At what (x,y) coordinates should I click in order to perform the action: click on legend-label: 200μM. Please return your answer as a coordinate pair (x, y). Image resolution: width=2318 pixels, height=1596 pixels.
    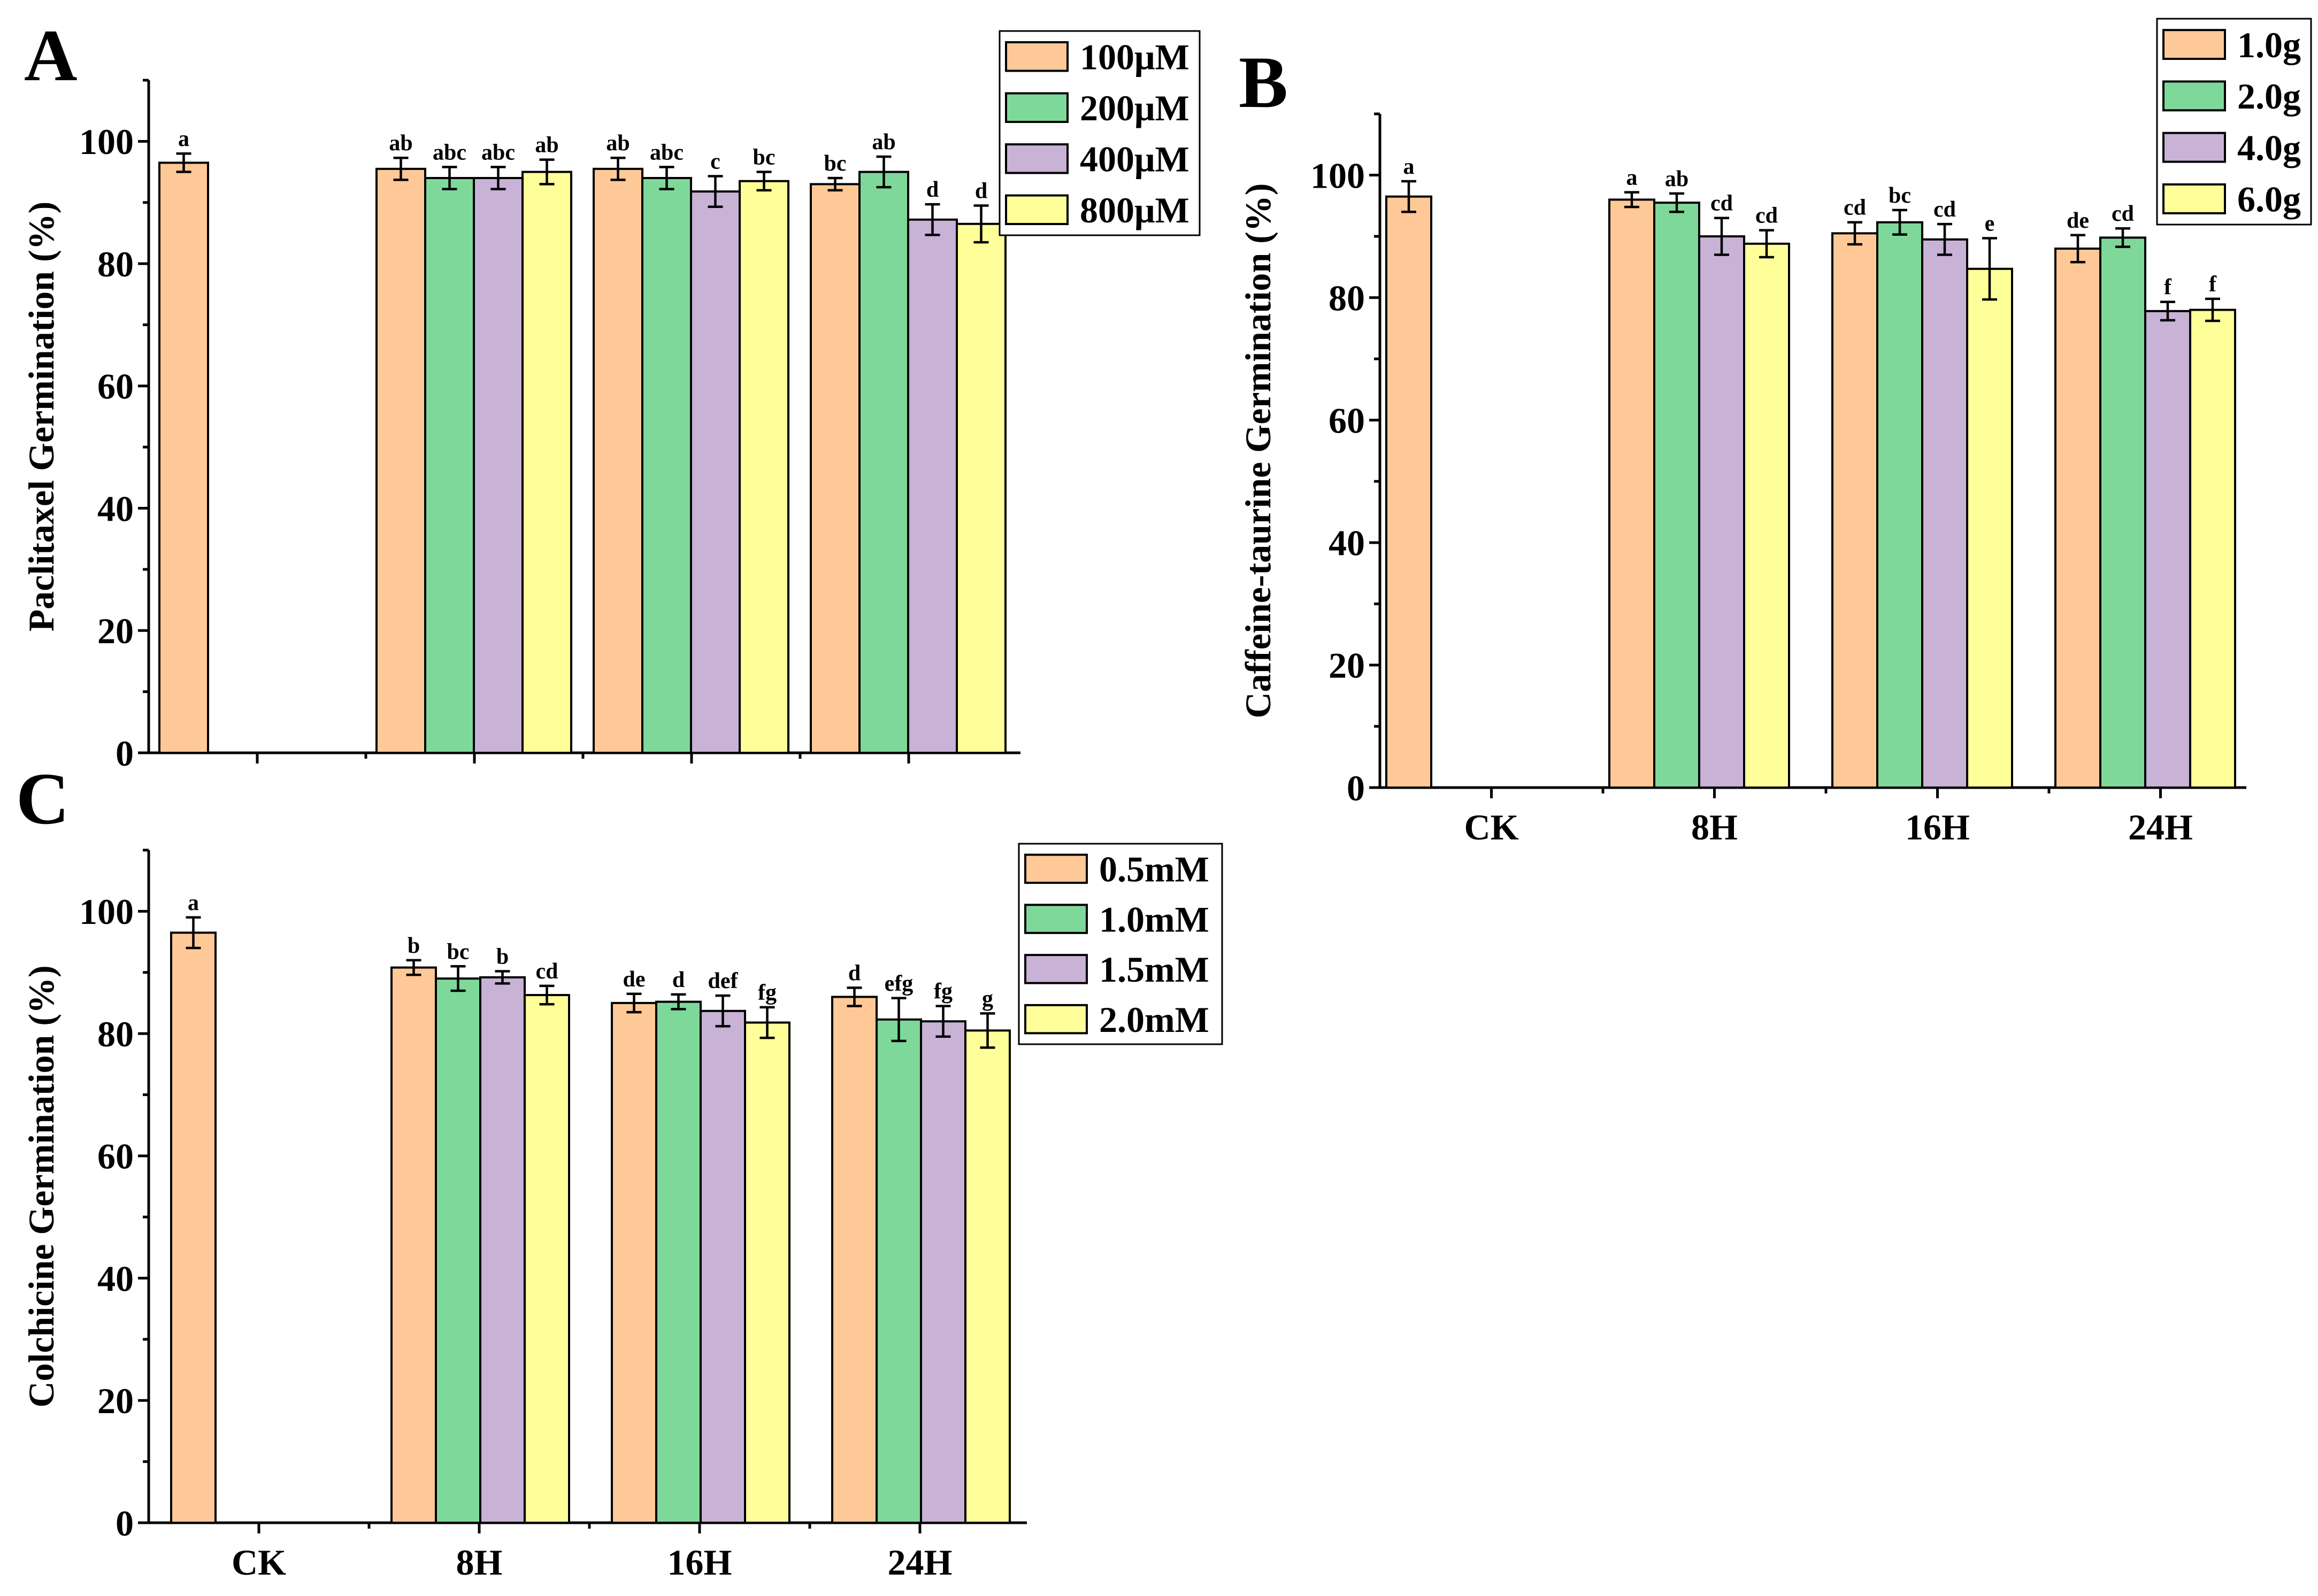
    Looking at the image, I should click on (1134, 108).